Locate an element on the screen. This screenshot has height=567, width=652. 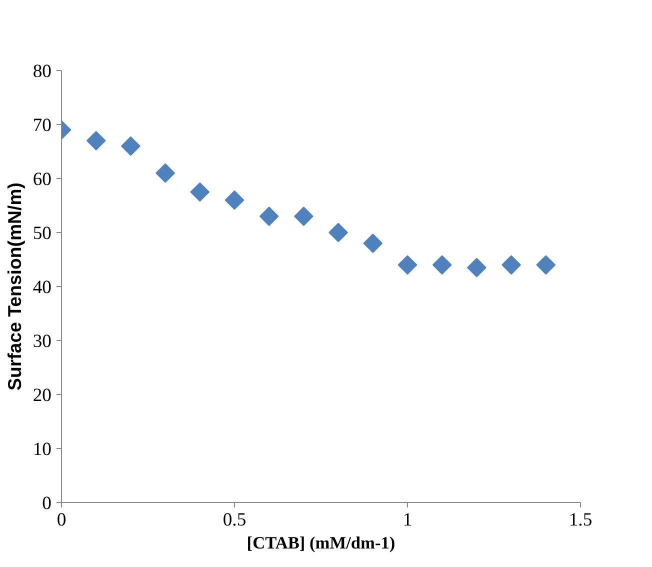
y-tick-label: 70 is located at coordinates (42, 125).